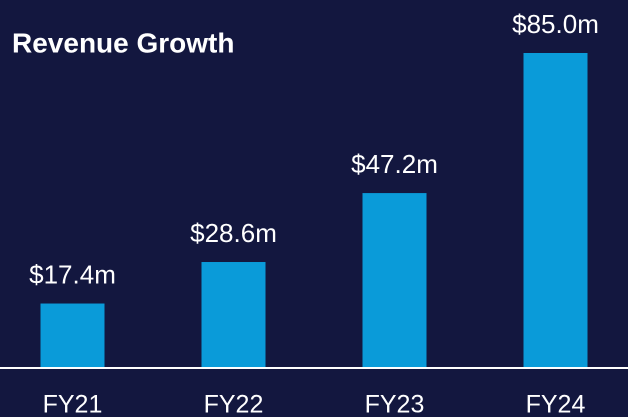 The height and width of the screenshot is (417, 628). What do you see at coordinates (394, 164) in the screenshot?
I see `value-label: $47.2m` at bounding box center [394, 164].